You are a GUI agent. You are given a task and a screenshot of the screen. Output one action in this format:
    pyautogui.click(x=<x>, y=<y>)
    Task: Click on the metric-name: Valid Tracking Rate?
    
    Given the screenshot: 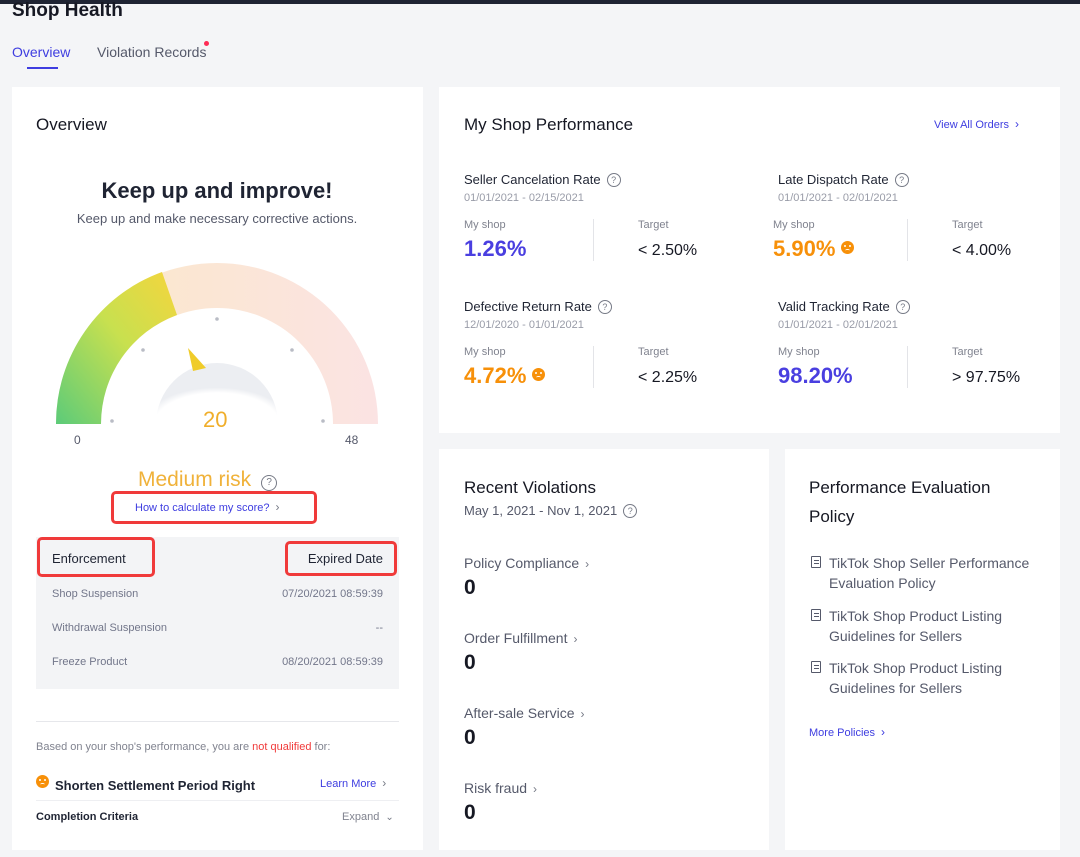 What is the action you would take?
    pyautogui.click(x=844, y=306)
    